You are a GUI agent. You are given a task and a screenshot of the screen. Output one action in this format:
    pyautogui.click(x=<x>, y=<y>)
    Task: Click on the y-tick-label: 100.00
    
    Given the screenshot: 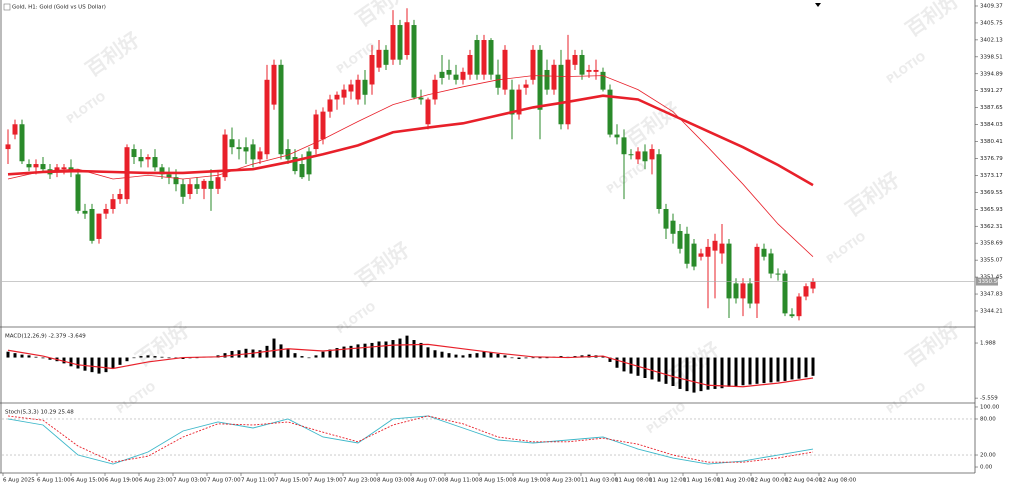 What is the action you would take?
    pyautogui.click(x=990, y=407)
    